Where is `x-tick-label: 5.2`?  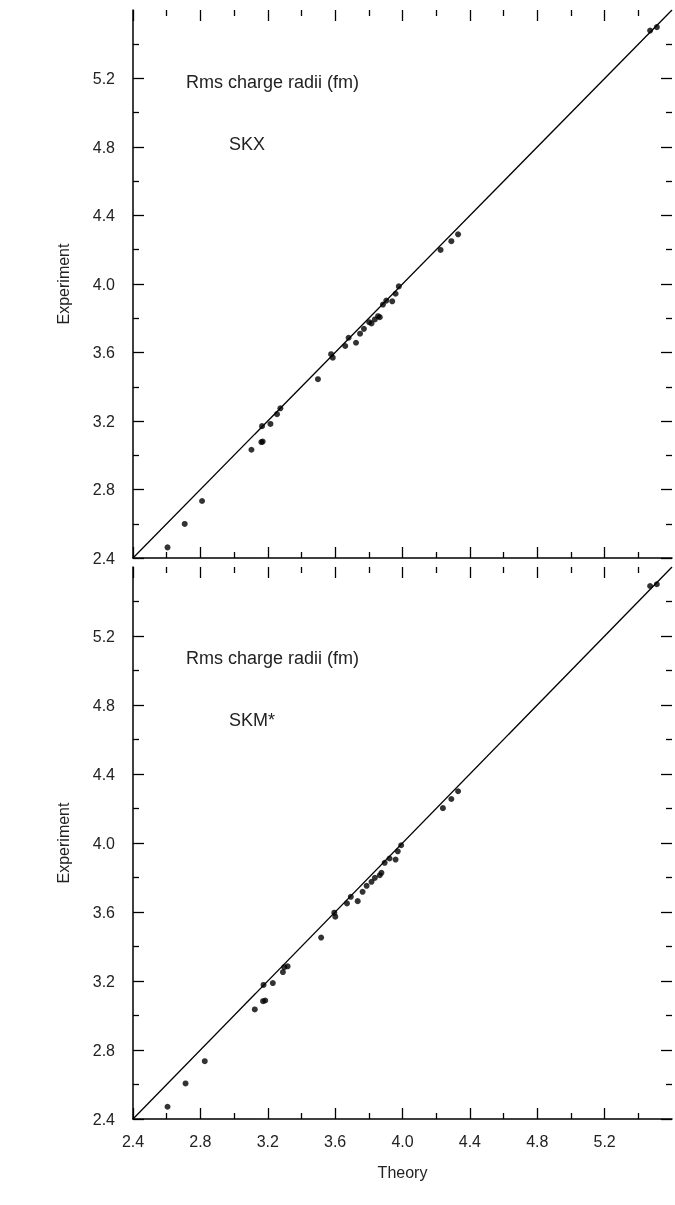 x-tick-label: 5.2 is located at coordinates (604, 1141).